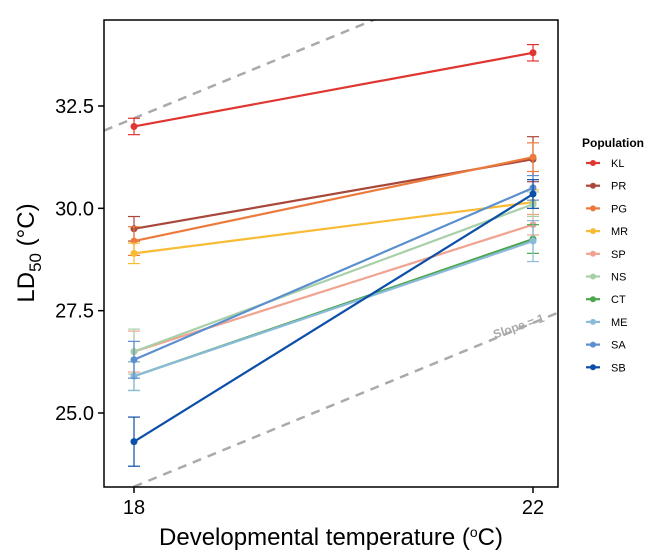  I want to click on legend-item-ct: CT, so click(606, 300).